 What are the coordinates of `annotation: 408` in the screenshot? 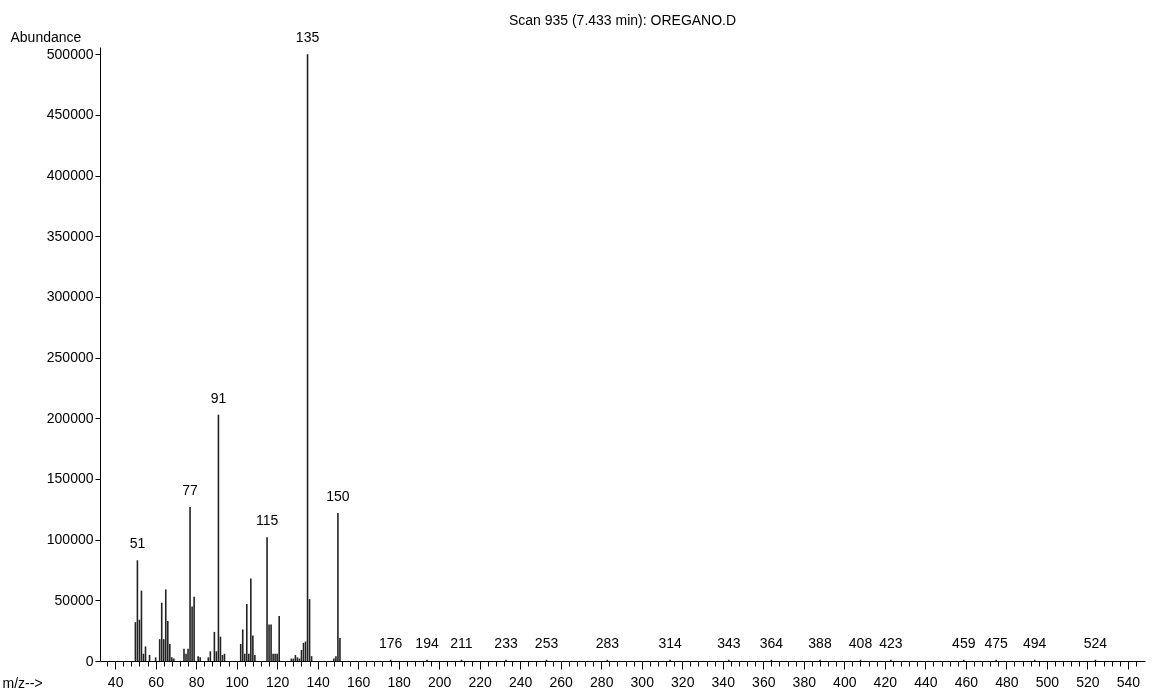 It's located at (860, 642).